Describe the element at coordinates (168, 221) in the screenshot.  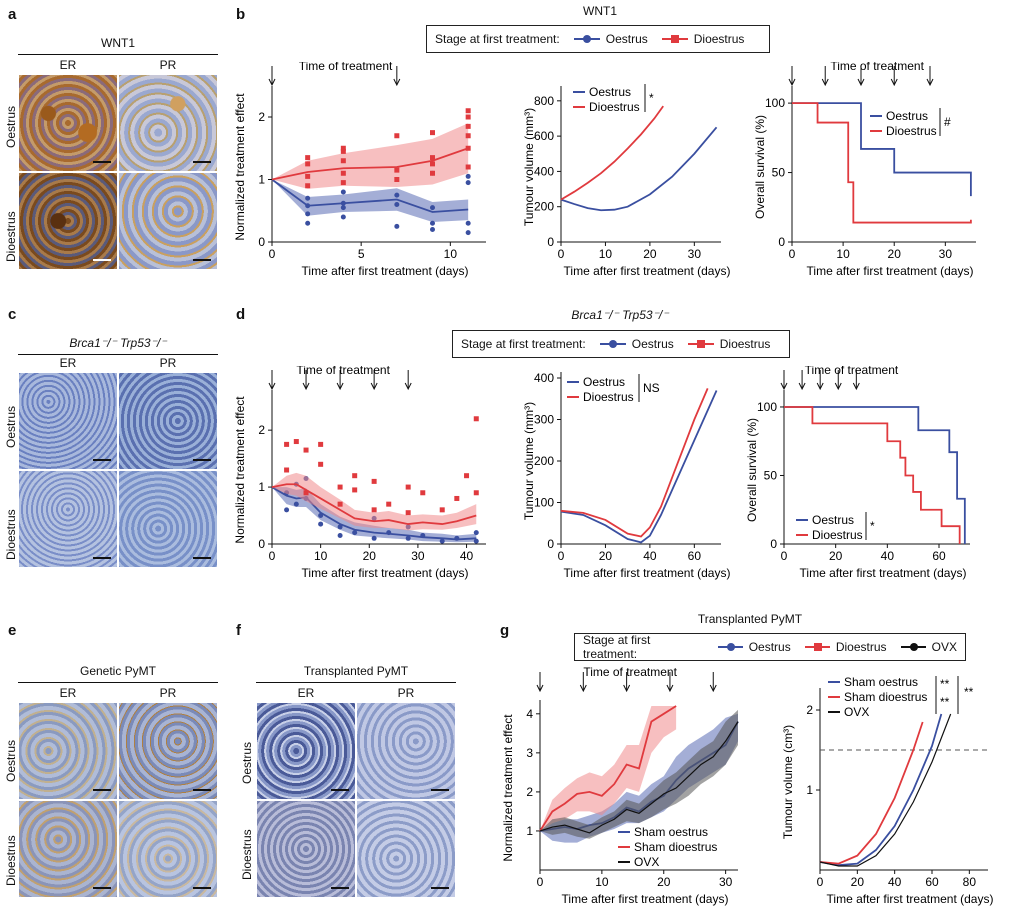
I see `micrograph-a-dioestrus-pr` at that location.